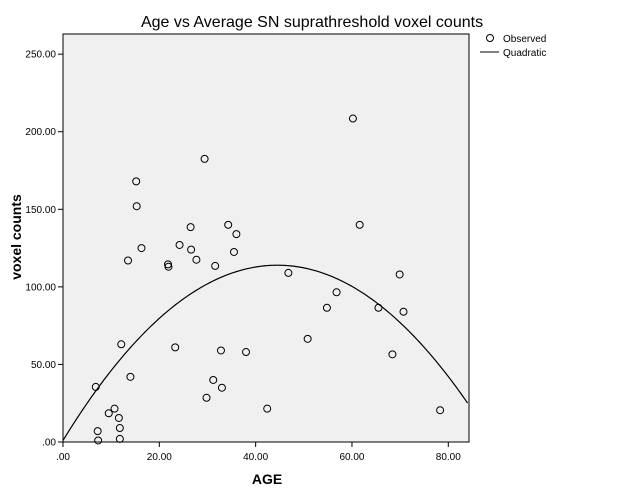 The height and width of the screenshot is (501, 626). I want to click on y-tick-label: 100.00, so click(40, 287).